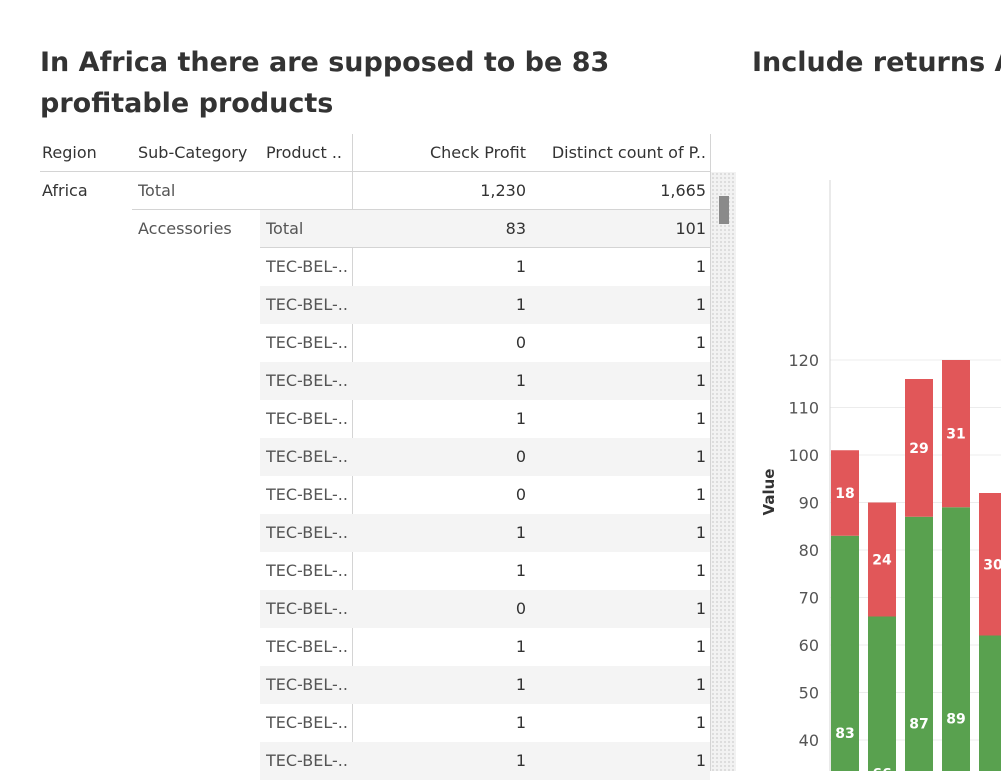  What do you see at coordinates (515, 228) in the screenshot?
I see `subcategory-total-check-profit: 83` at bounding box center [515, 228].